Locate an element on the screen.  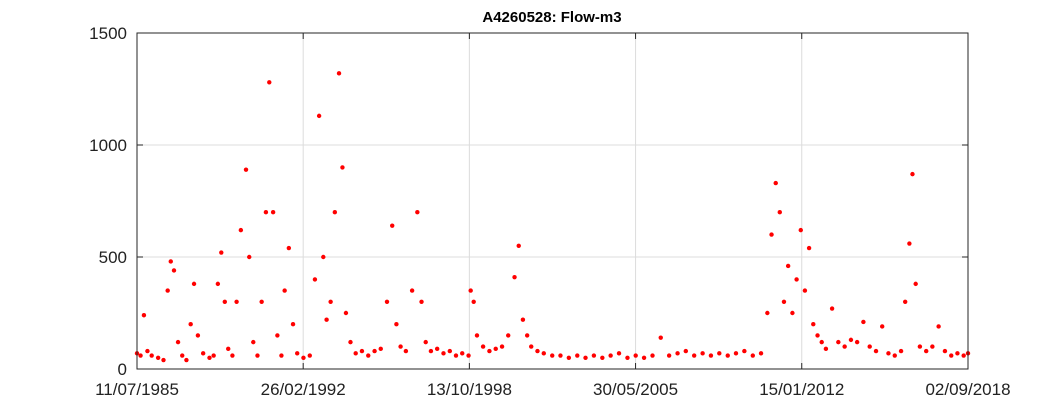
x-tick-label: 13/10/1998 is located at coordinates (469, 389).